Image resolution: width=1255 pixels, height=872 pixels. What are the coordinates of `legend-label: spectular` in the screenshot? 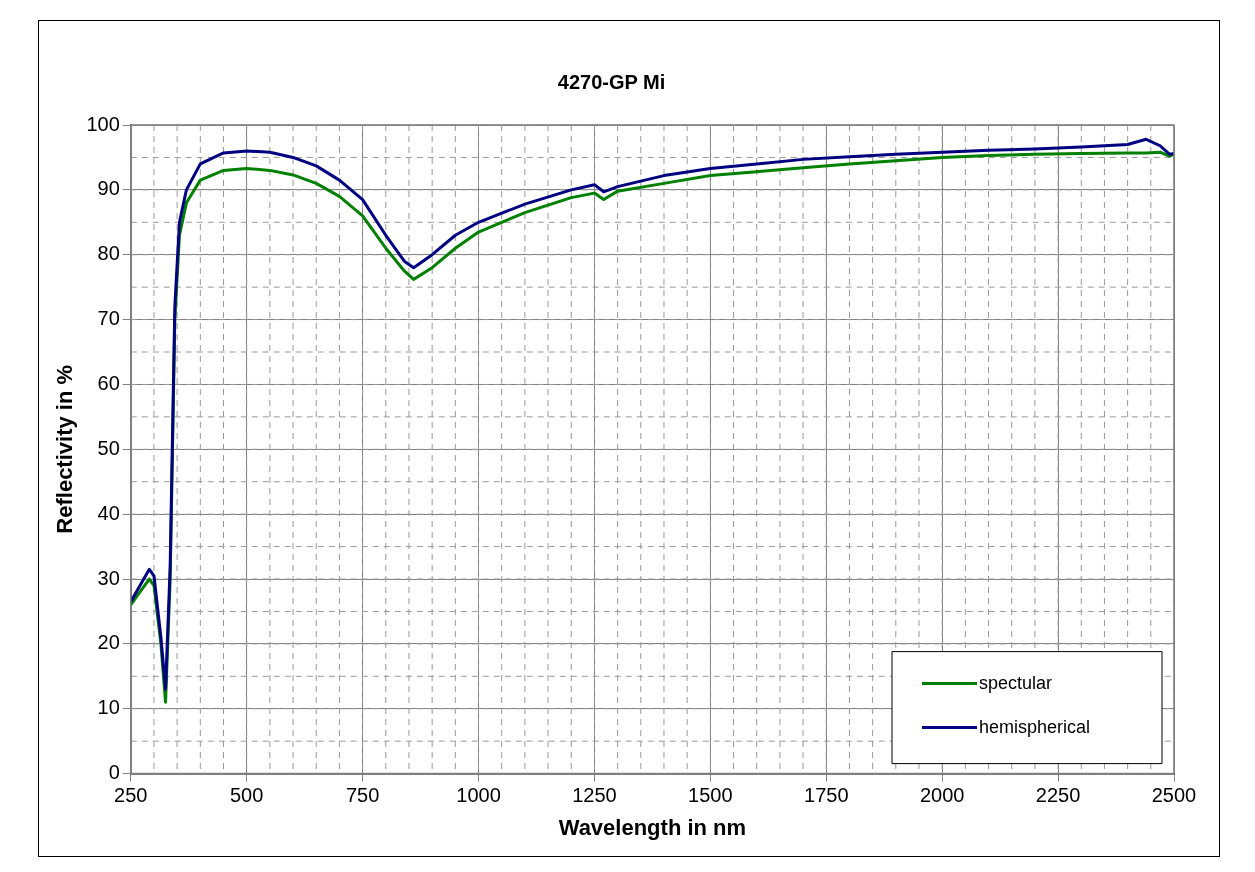 It's located at (1016, 682).